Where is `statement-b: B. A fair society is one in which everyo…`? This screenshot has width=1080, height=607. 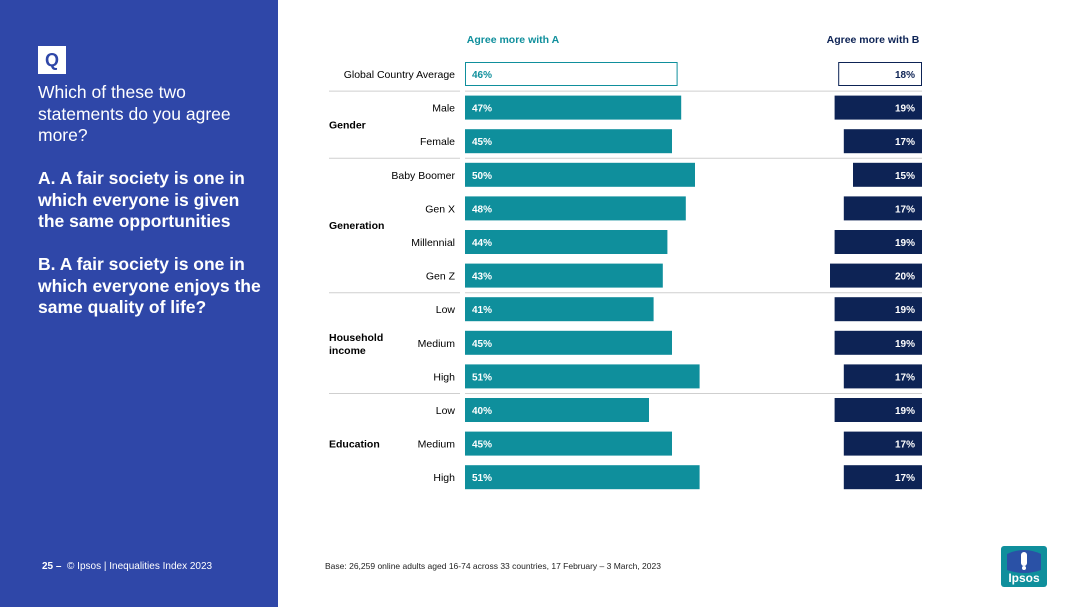 statement-b: B. A fair society is one in which everyo… is located at coordinates (149, 285).